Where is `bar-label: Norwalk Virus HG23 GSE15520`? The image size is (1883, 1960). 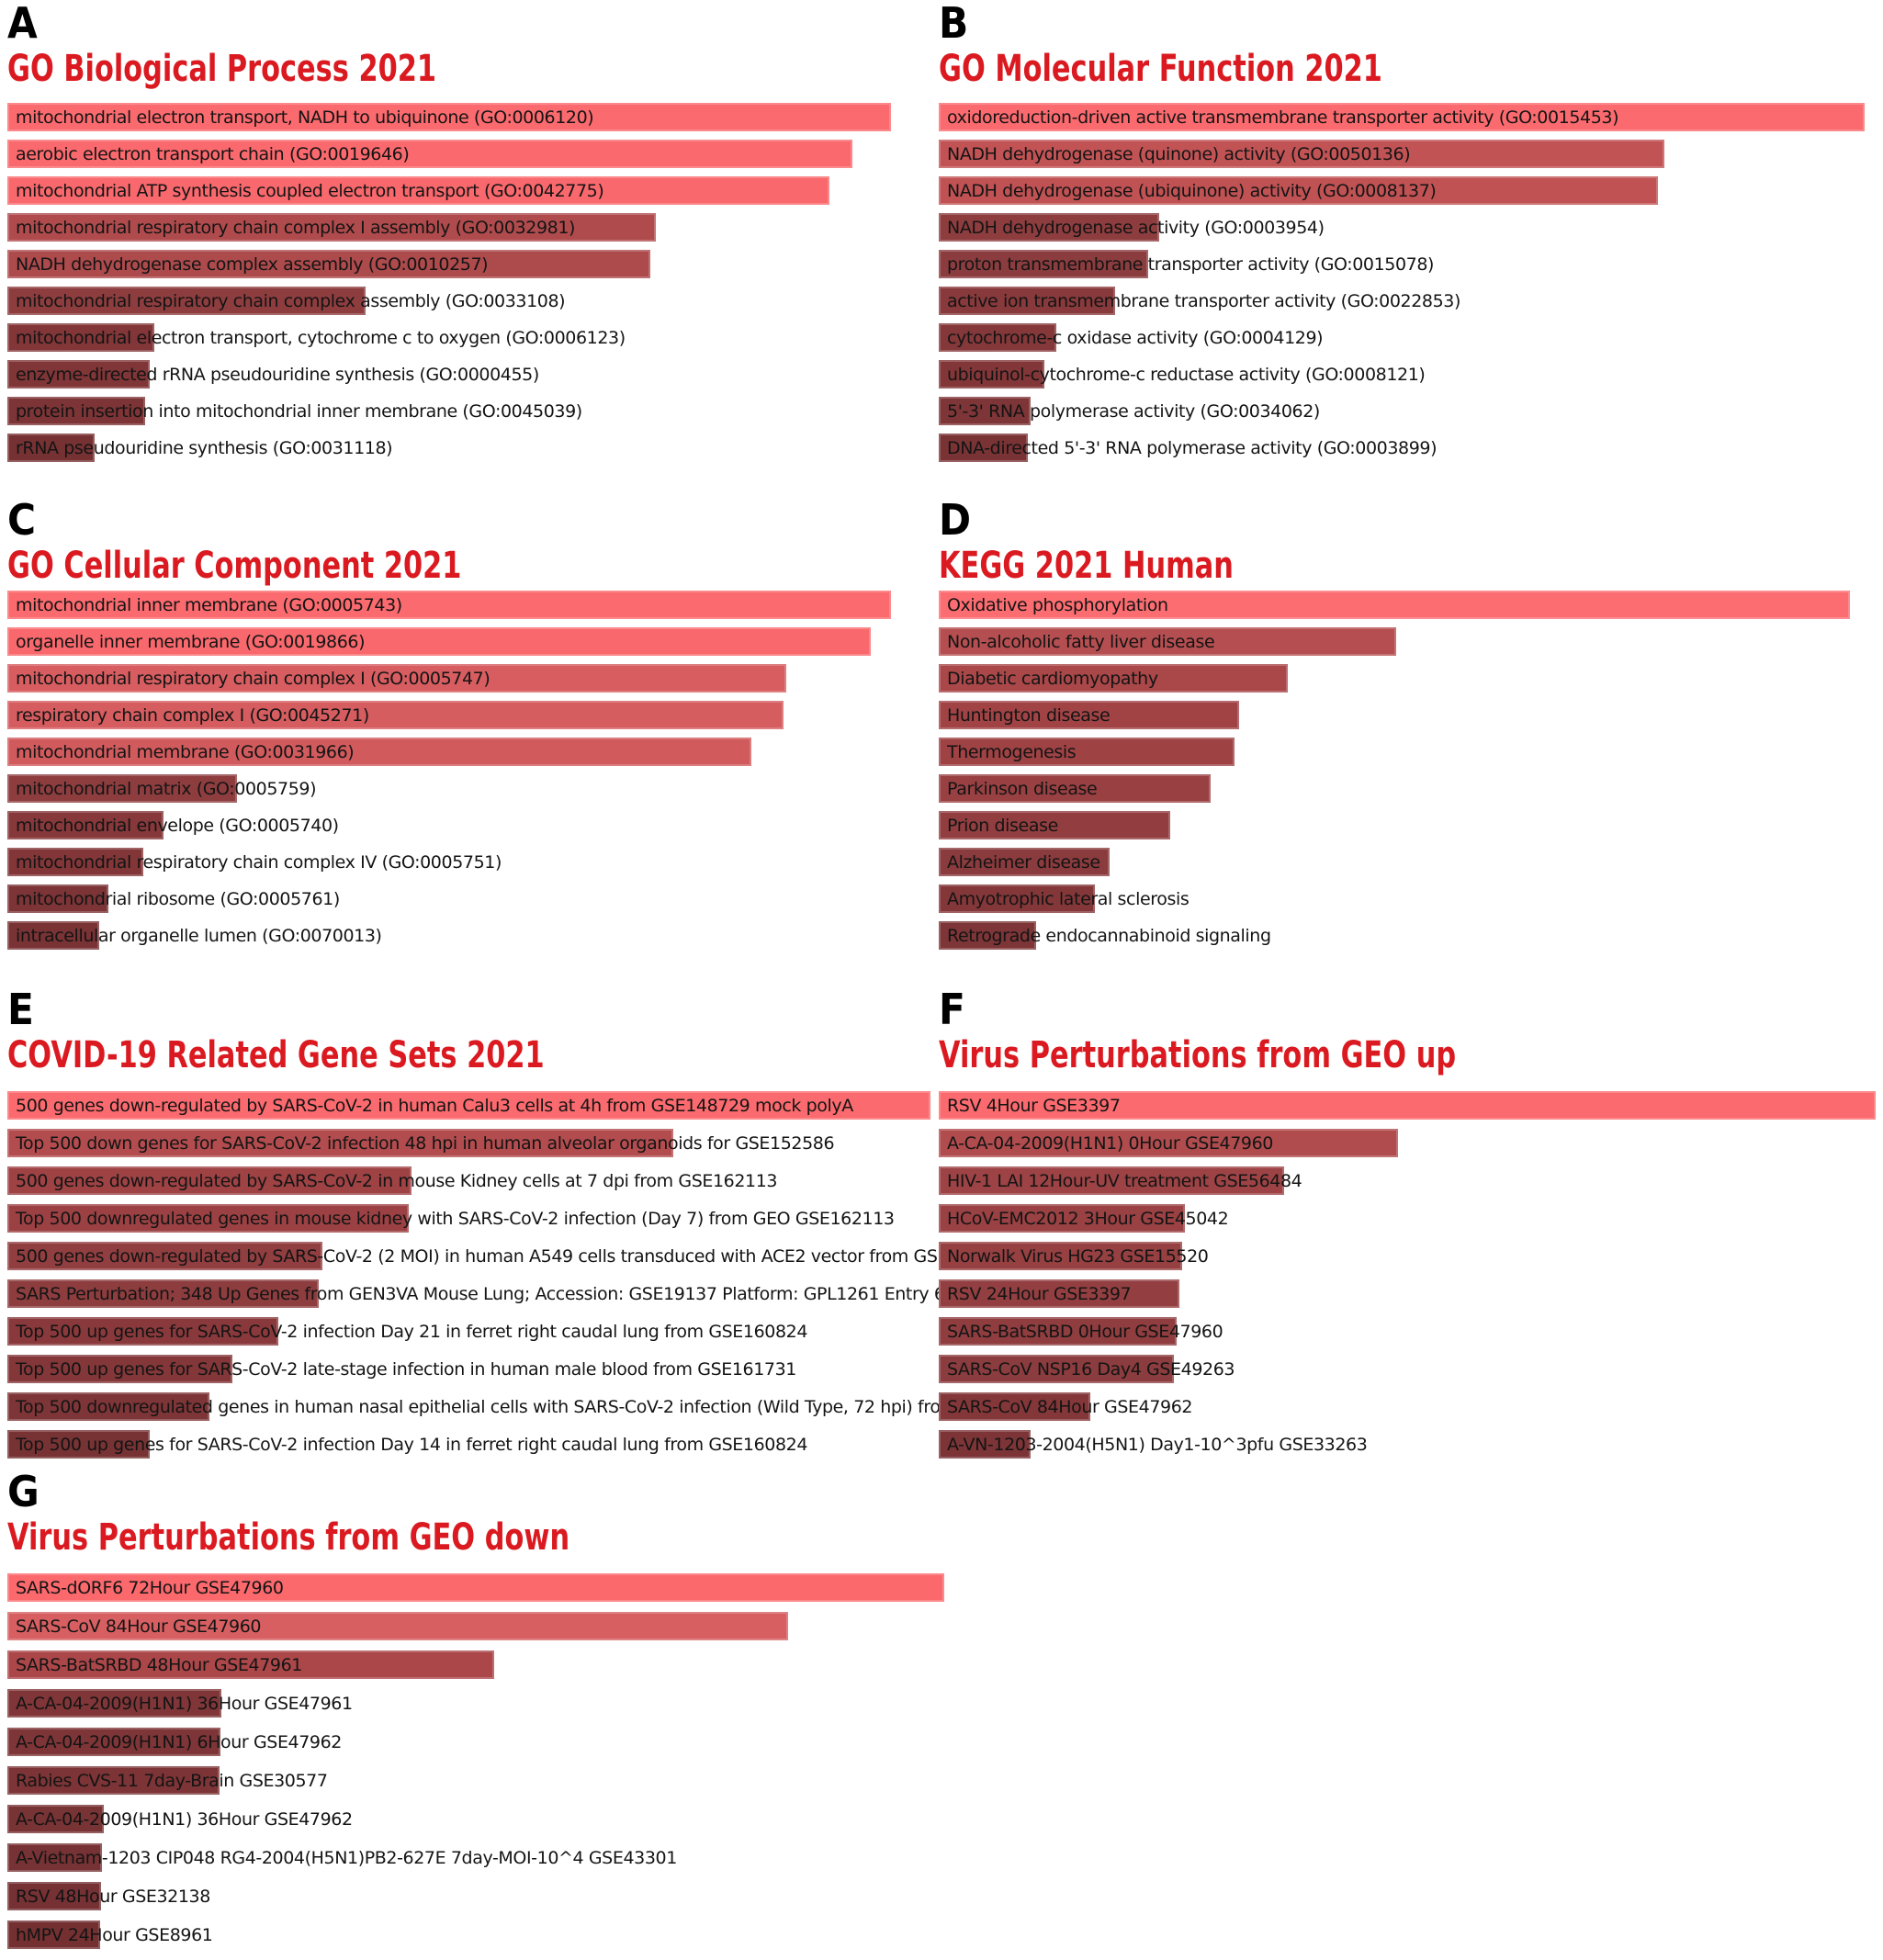 bar-label: Norwalk Virus HG23 GSE15520 is located at coordinates (1078, 1256).